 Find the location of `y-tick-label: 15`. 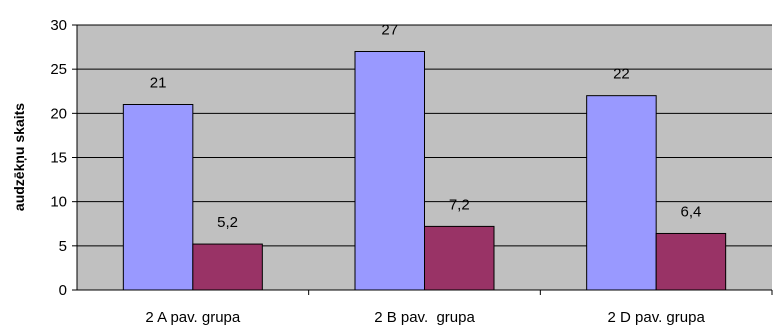

y-tick-label: 15 is located at coordinates (58, 158).